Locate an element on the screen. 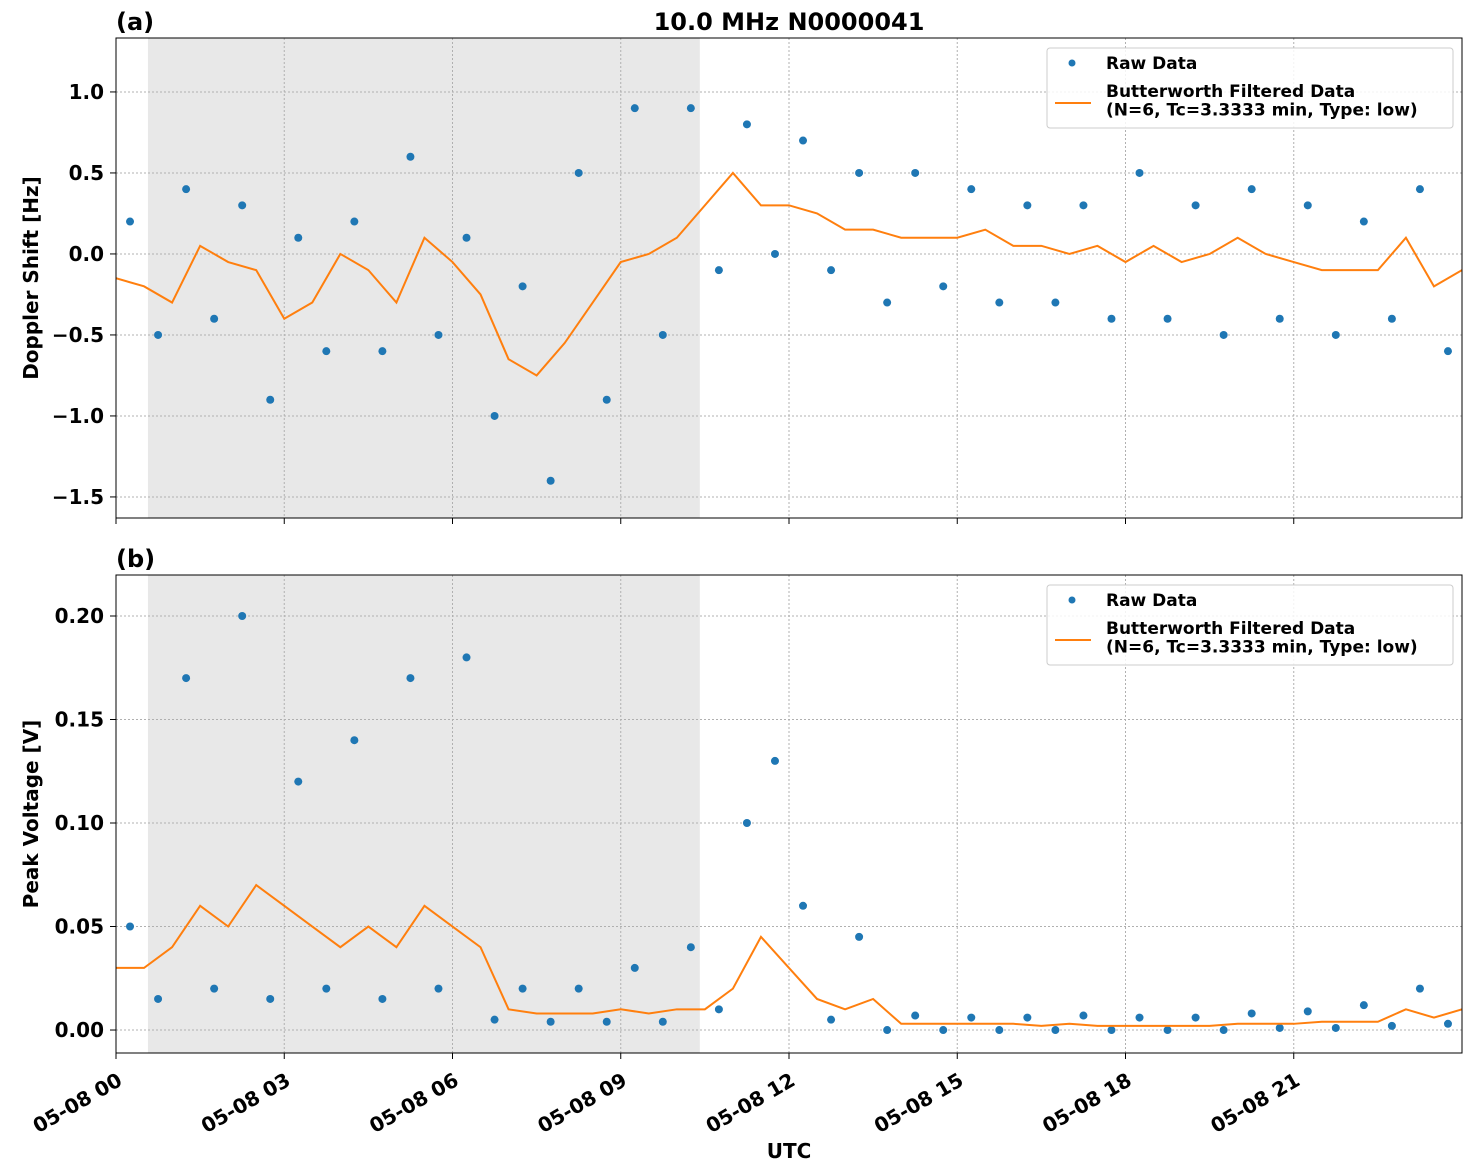 This screenshot has width=1472, height=1172. filtered-line is located at coordinates (789, 955).